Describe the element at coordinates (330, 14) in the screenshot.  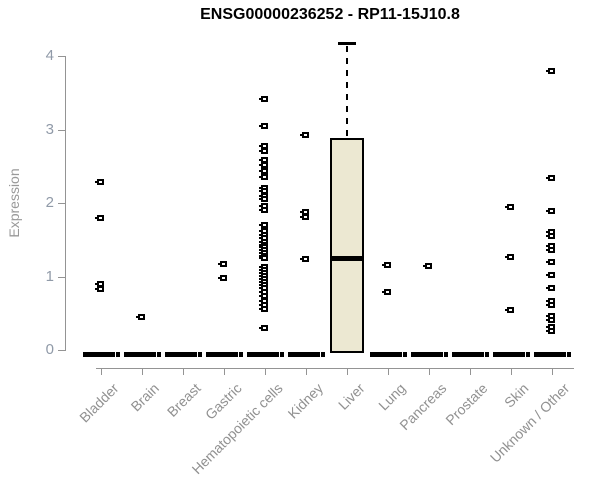
I see `chart-title: ENSG00000236252 - RP11-15J10.8` at that location.